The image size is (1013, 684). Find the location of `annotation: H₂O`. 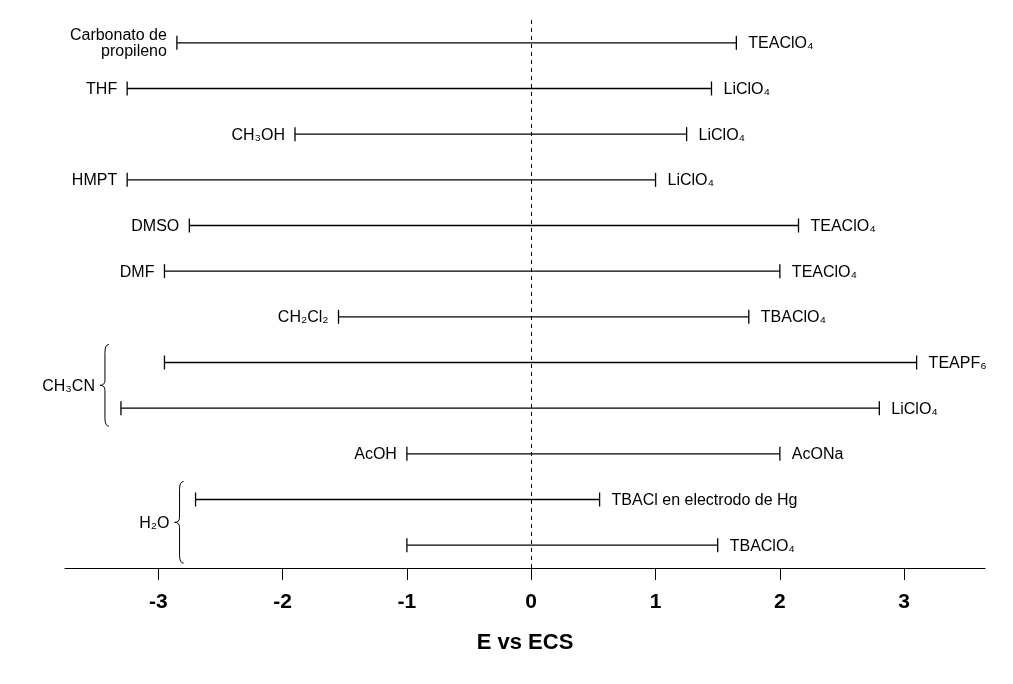

annotation: H₂O is located at coordinates (154, 522).